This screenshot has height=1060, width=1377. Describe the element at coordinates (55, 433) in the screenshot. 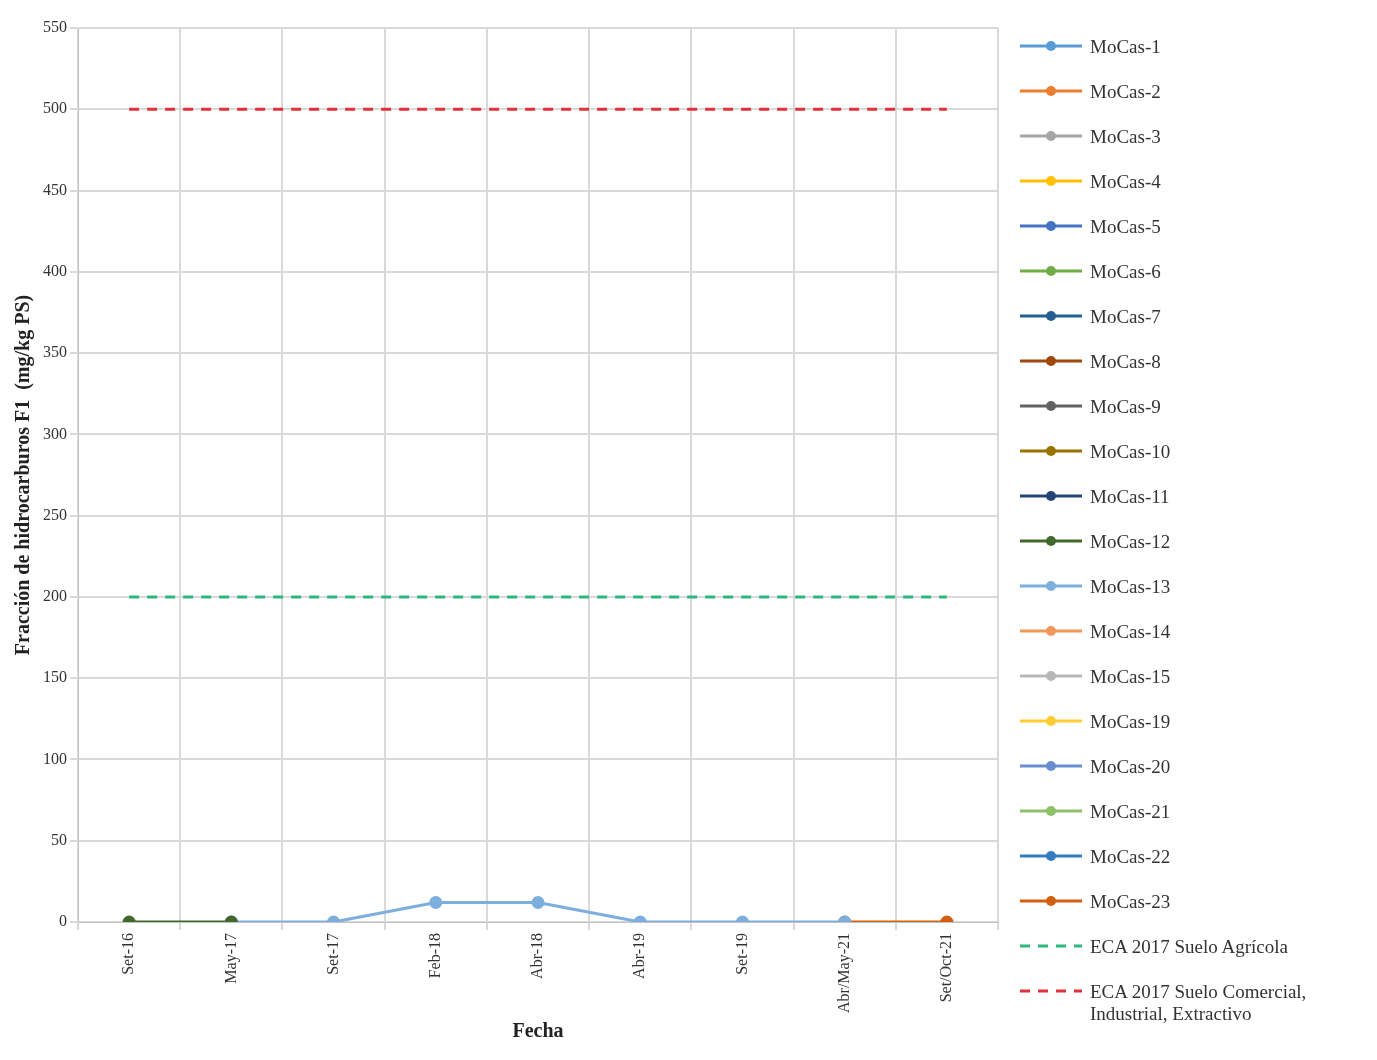

I see `y-tick-label: 300` at that location.